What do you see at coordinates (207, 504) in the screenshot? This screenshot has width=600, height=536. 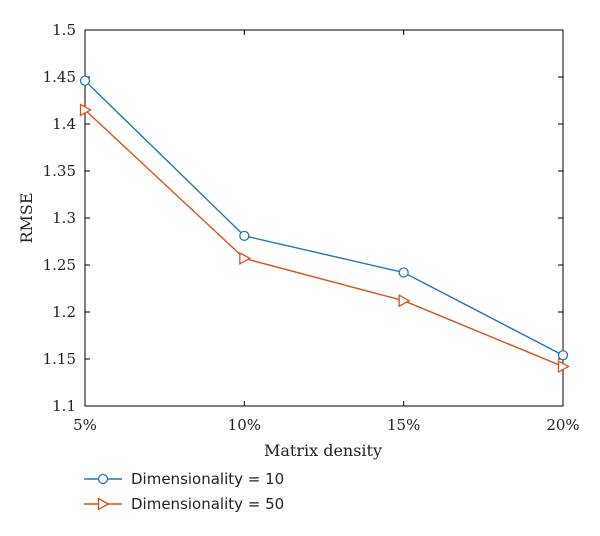 I see `legend-label: Dimensionality = 50` at bounding box center [207, 504].